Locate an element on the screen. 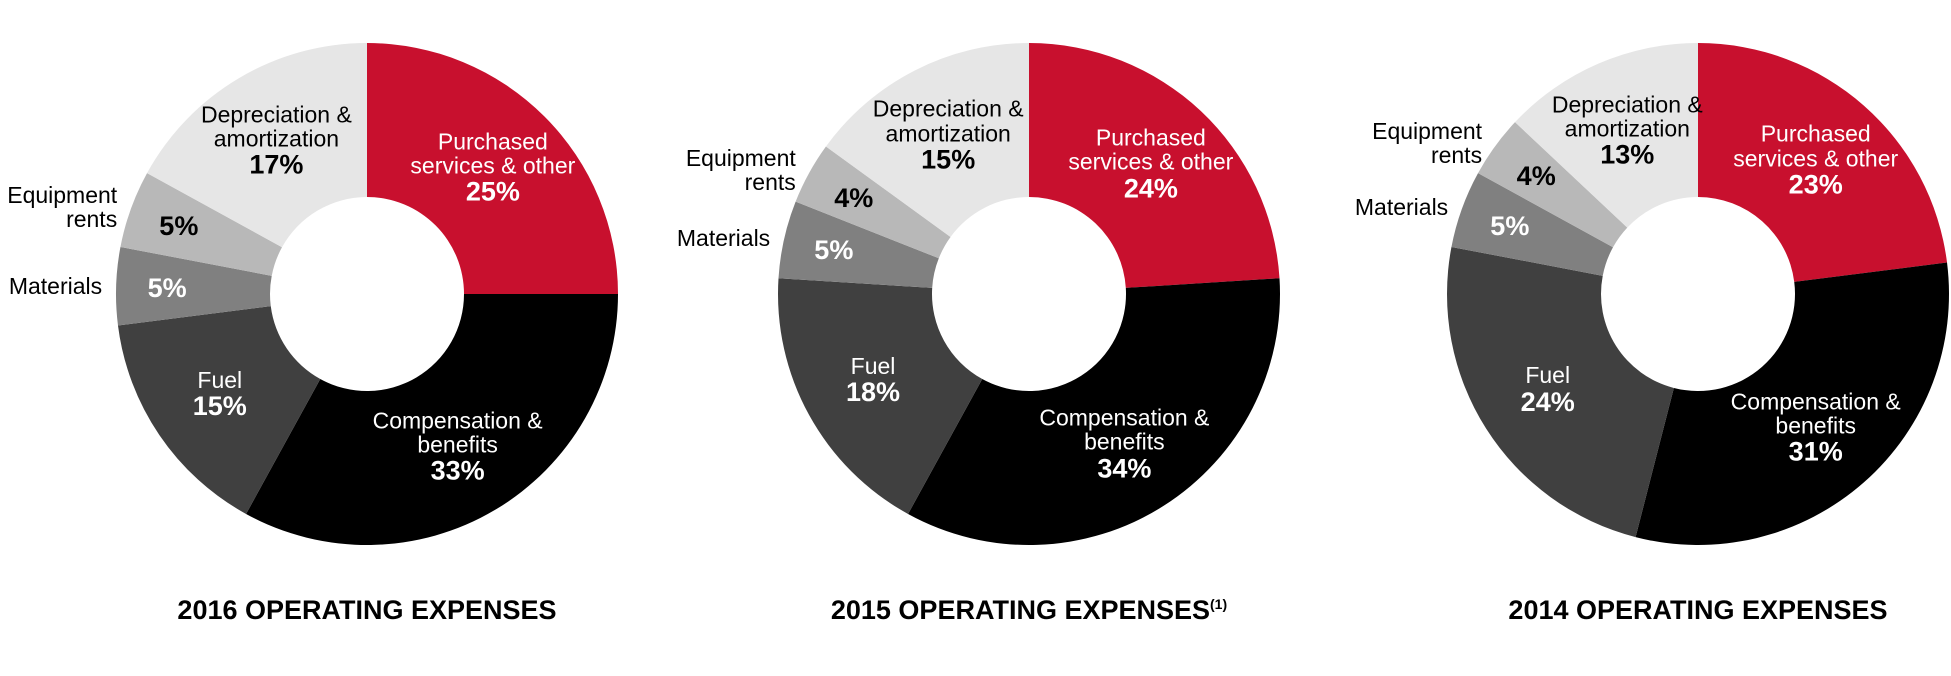 The width and height of the screenshot is (1951, 676). value-label: 18% is located at coordinates (873, 391).